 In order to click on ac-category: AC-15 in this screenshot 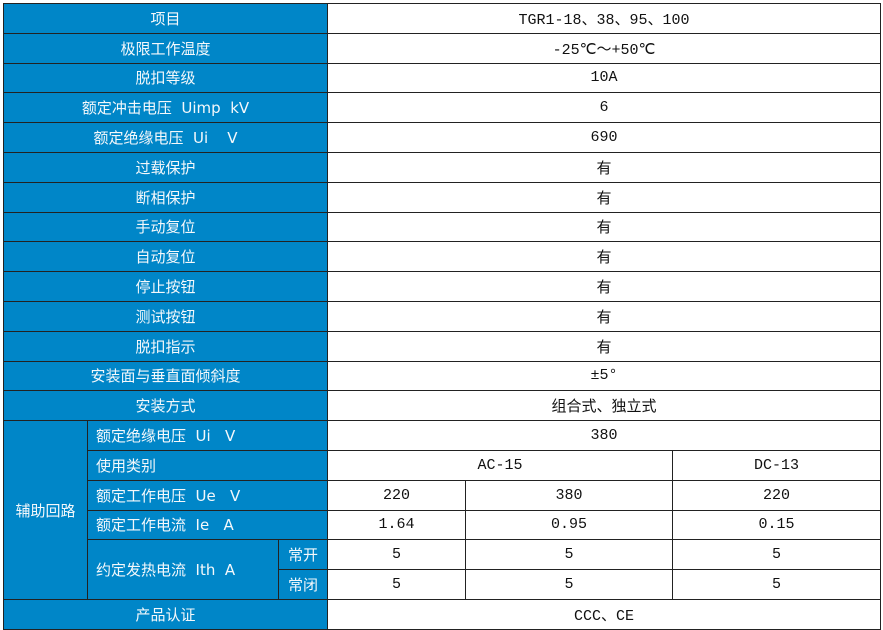, I will do `click(500, 465)`.